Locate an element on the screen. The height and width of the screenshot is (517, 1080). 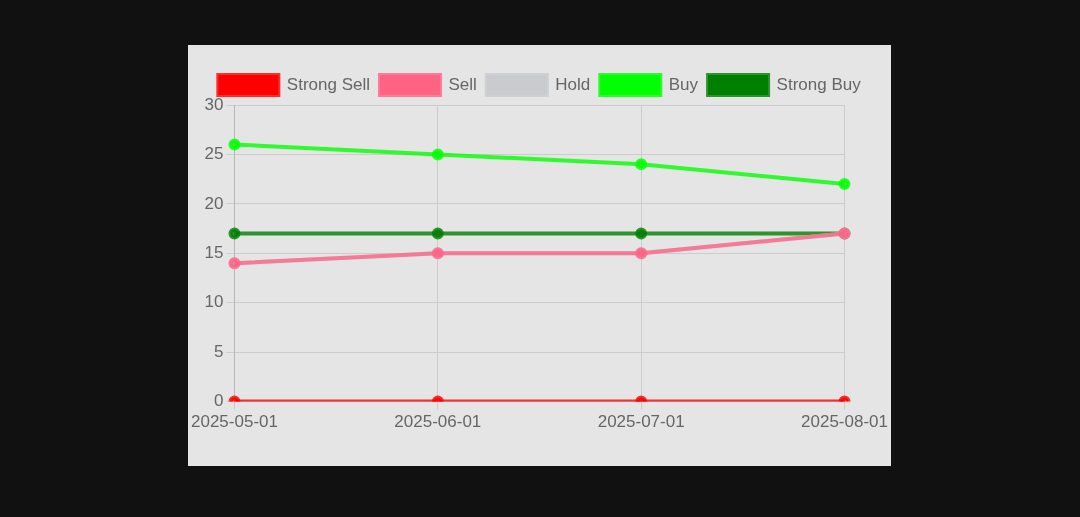
legend-label: Sell is located at coordinates (462, 84).